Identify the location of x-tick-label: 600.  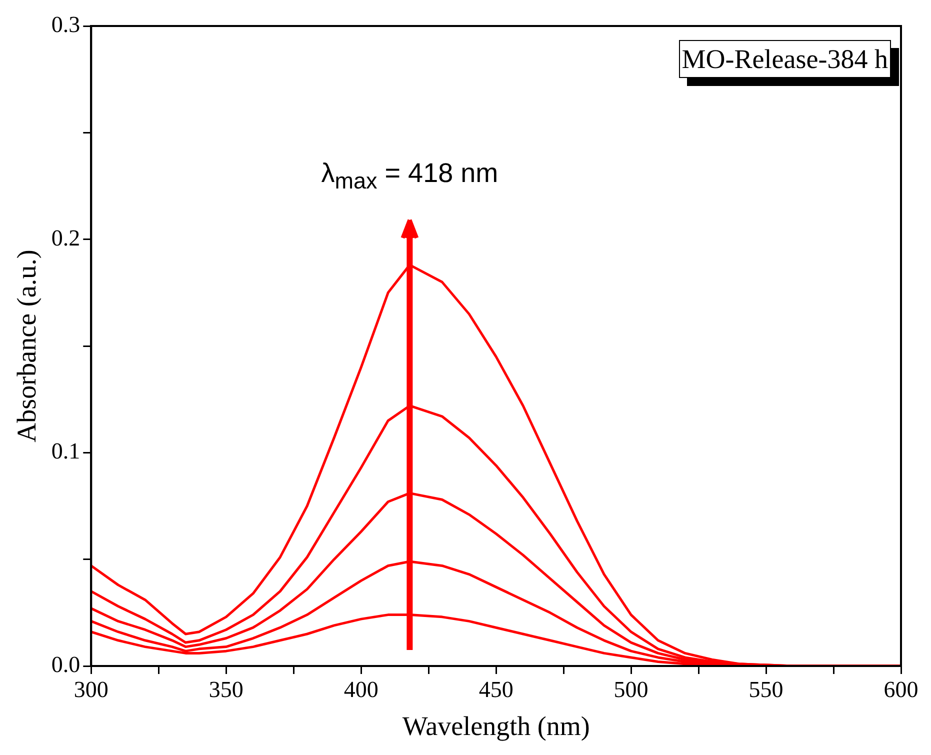
(901, 689).